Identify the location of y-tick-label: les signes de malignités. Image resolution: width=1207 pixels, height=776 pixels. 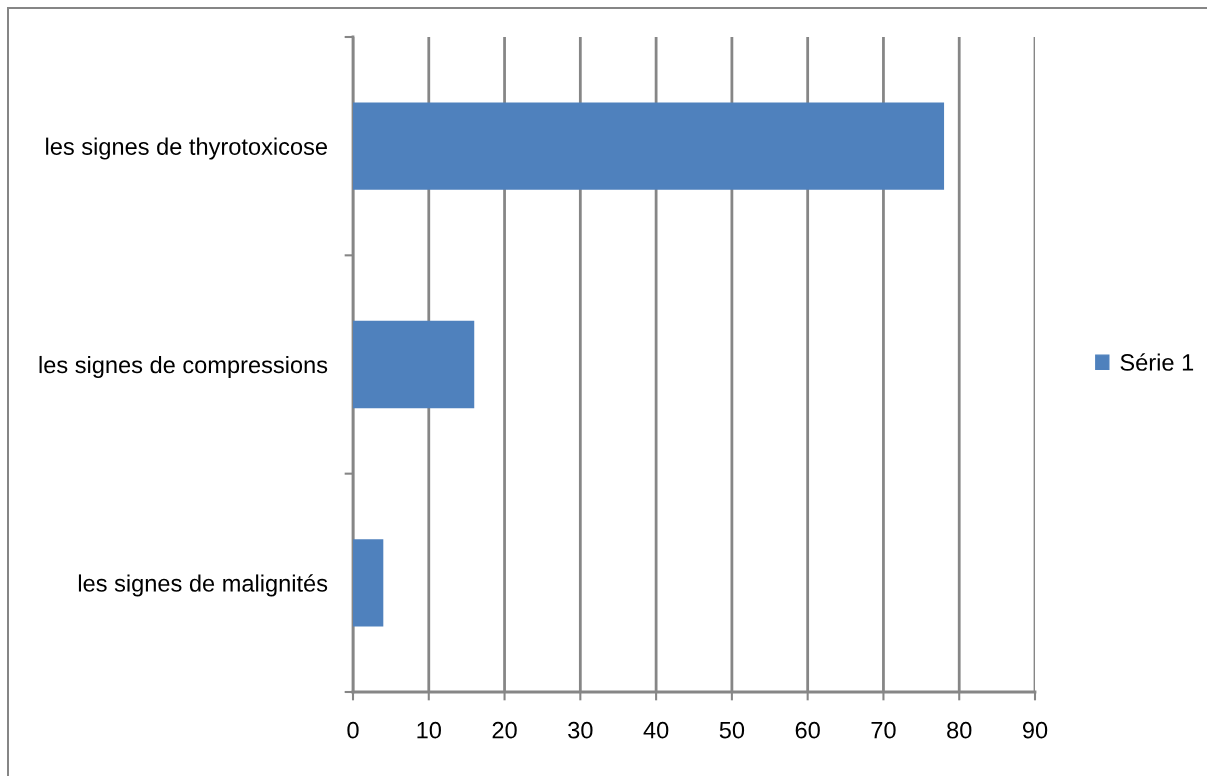
(203, 585).